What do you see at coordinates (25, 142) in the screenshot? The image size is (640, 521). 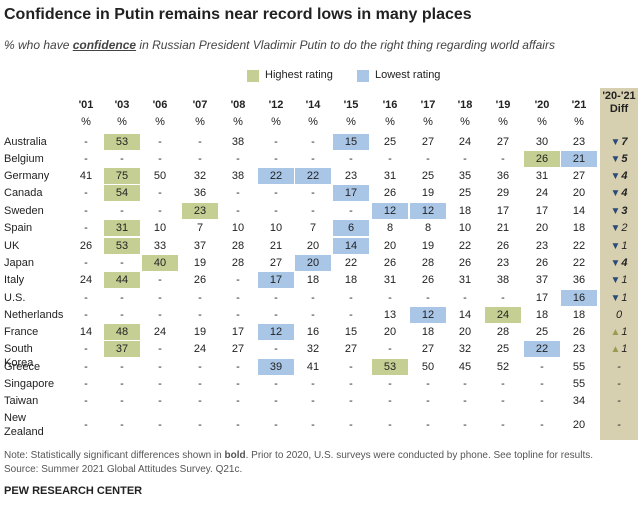 I see `row-label: Australia` at bounding box center [25, 142].